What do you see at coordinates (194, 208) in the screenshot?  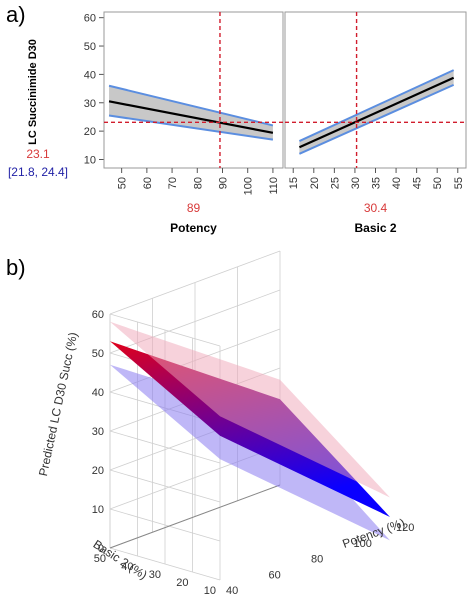 I see `current-x-value: 89` at bounding box center [194, 208].